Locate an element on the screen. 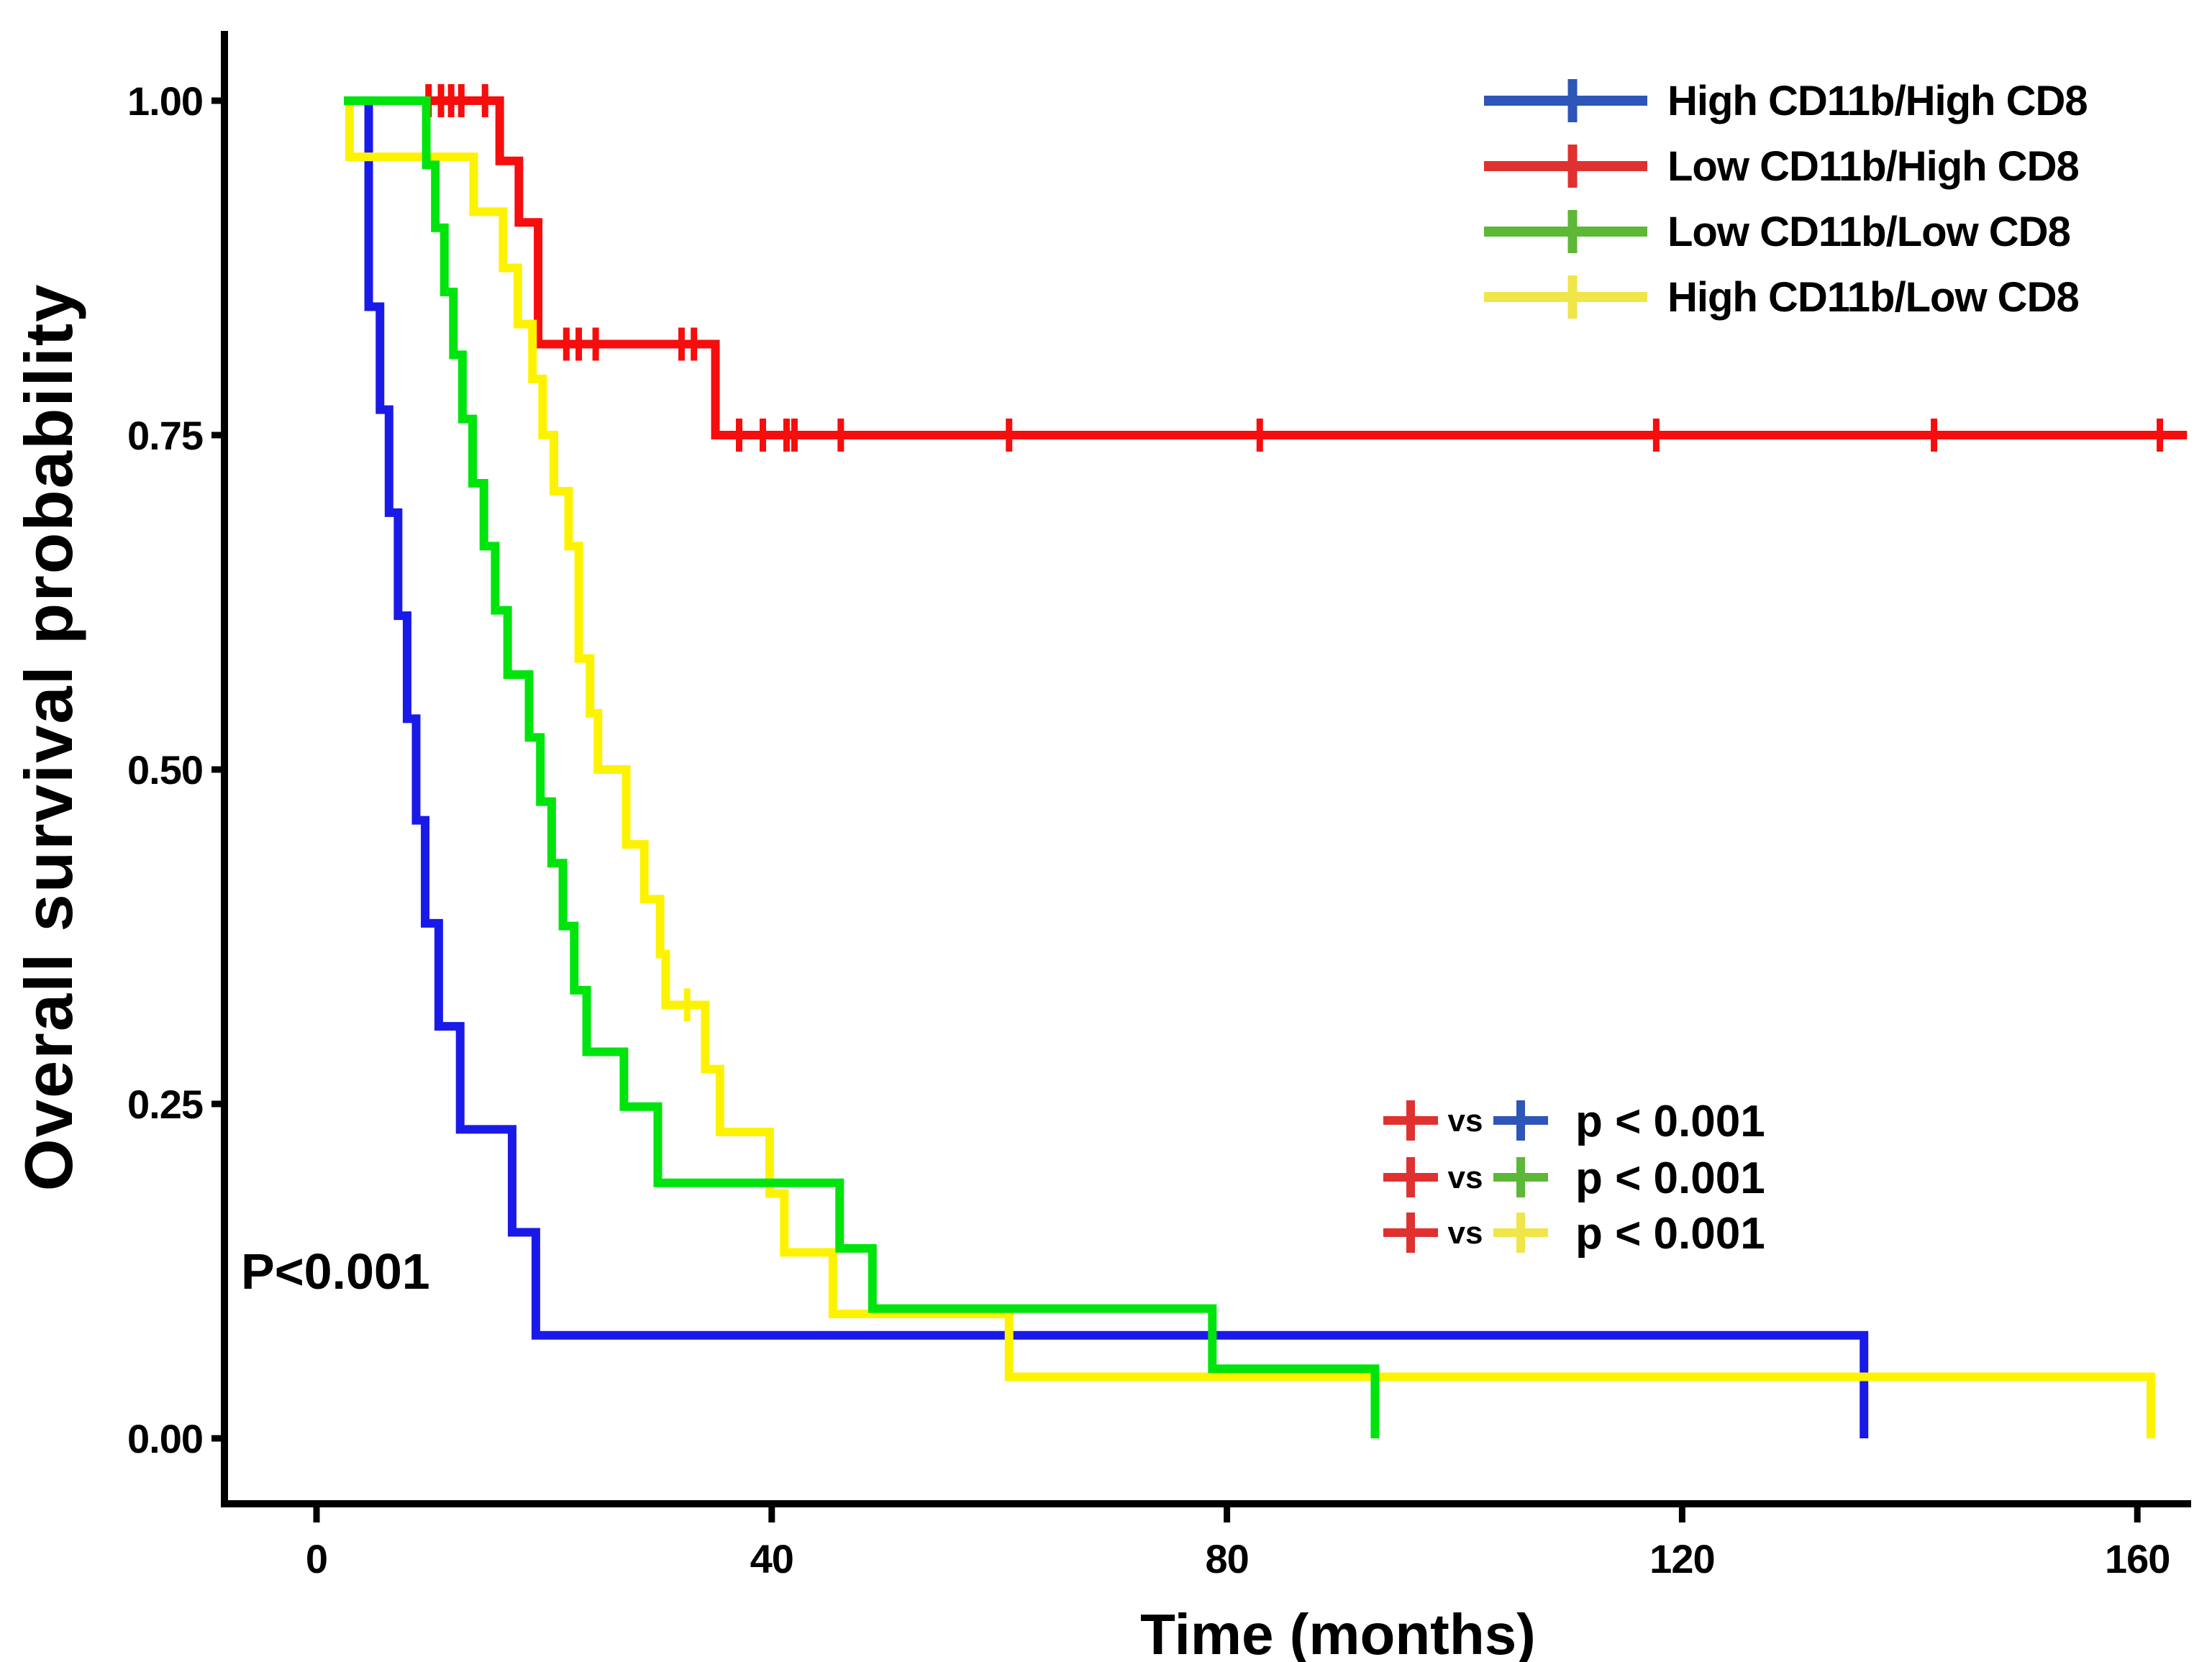 Image resolution: width=2212 pixels, height=1662 pixels. x-tick-label: 160 is located at coordinates (2137, 1558).